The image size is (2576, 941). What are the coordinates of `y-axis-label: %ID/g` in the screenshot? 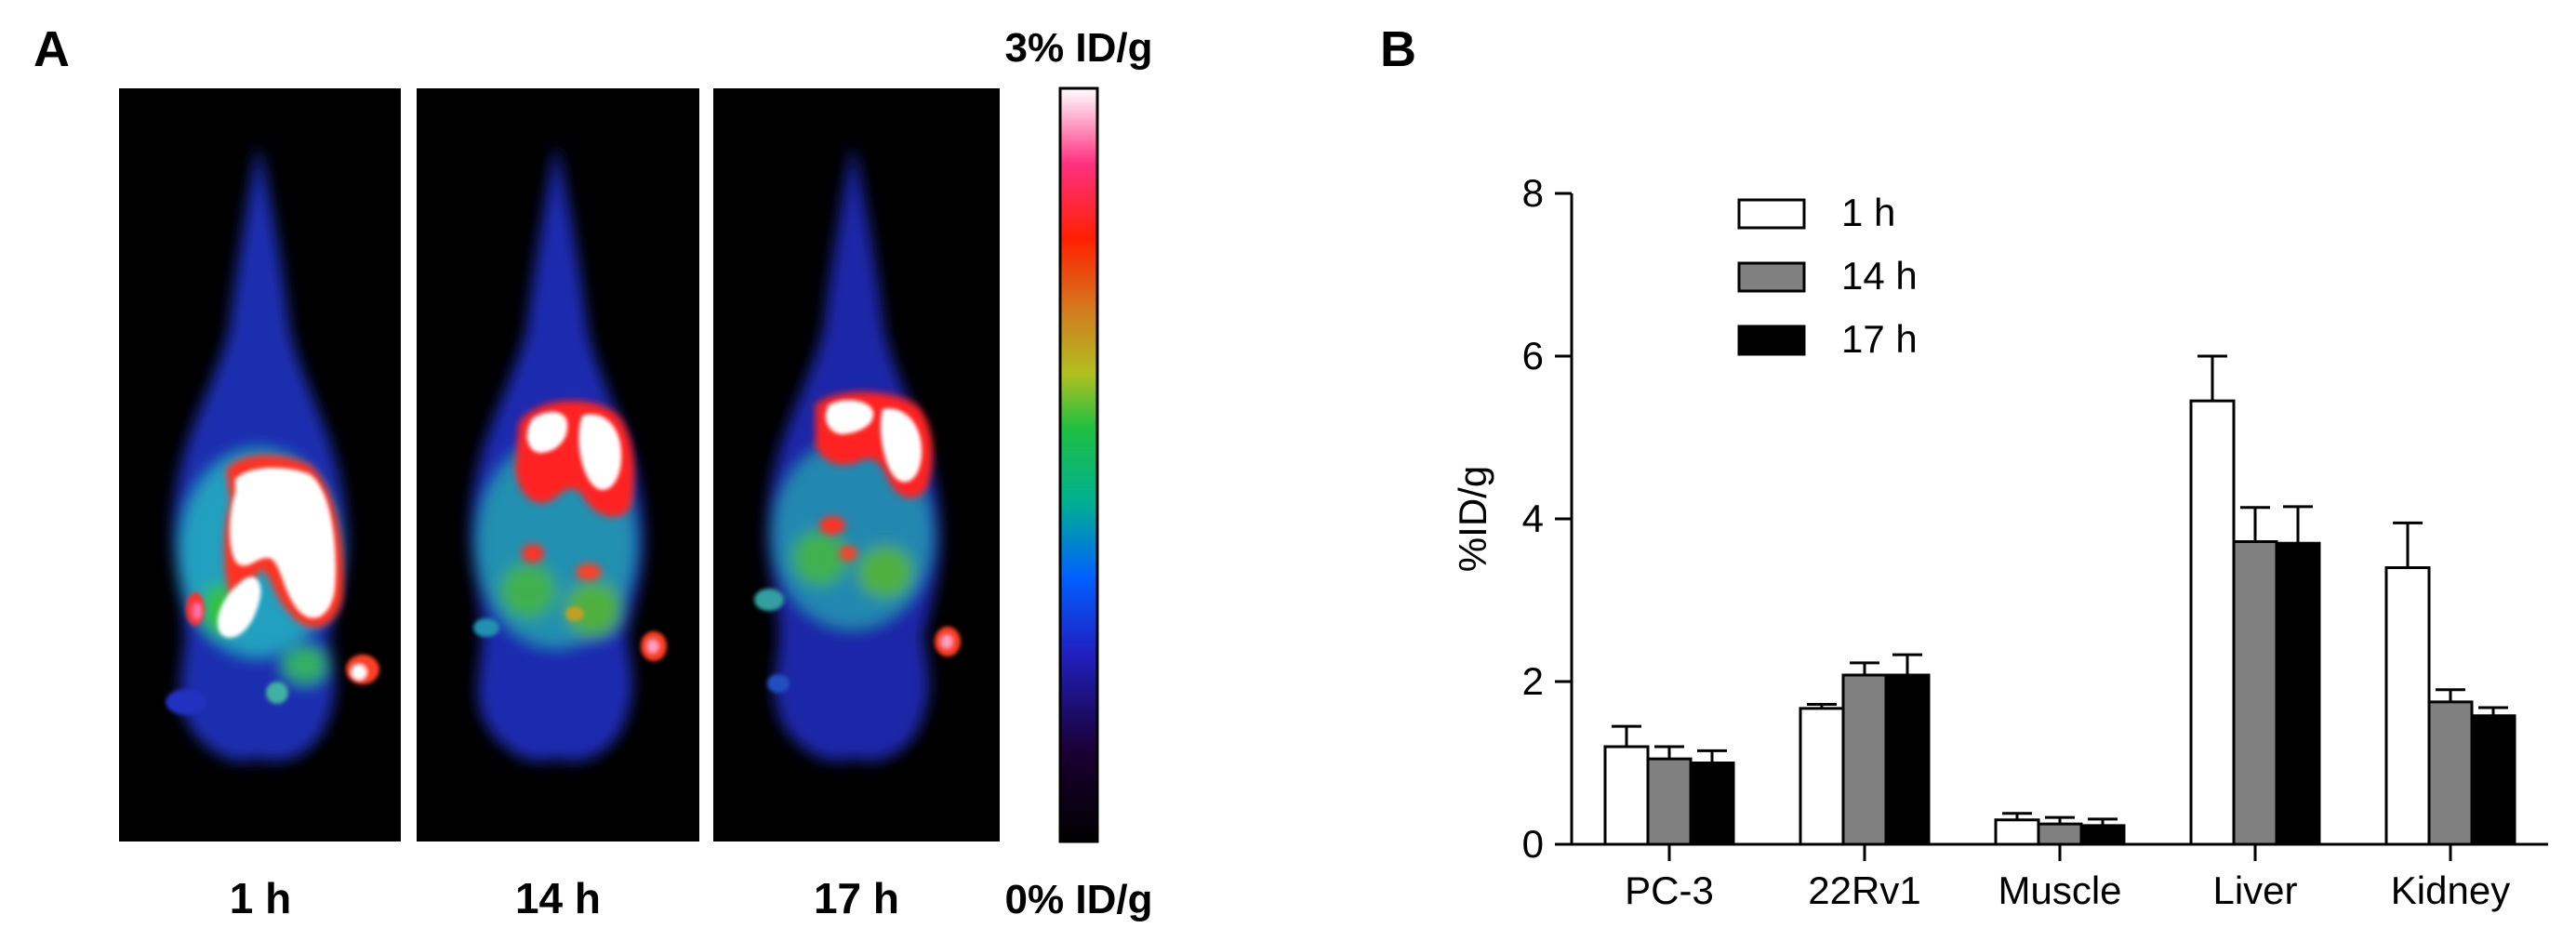 It's located at (1472, 519).